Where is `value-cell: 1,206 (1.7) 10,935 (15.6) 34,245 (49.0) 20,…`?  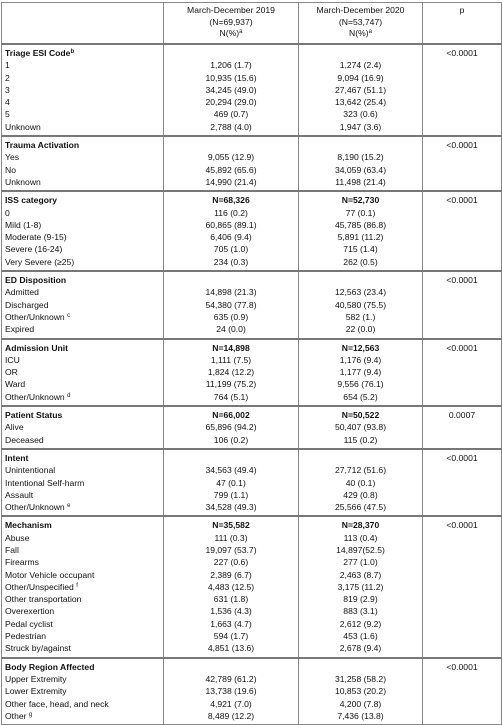
value-cell: 1,206 (1.7) 10,935 (15.6) 34,245 (49.0) 20,… is located at coordinates (231, 90).